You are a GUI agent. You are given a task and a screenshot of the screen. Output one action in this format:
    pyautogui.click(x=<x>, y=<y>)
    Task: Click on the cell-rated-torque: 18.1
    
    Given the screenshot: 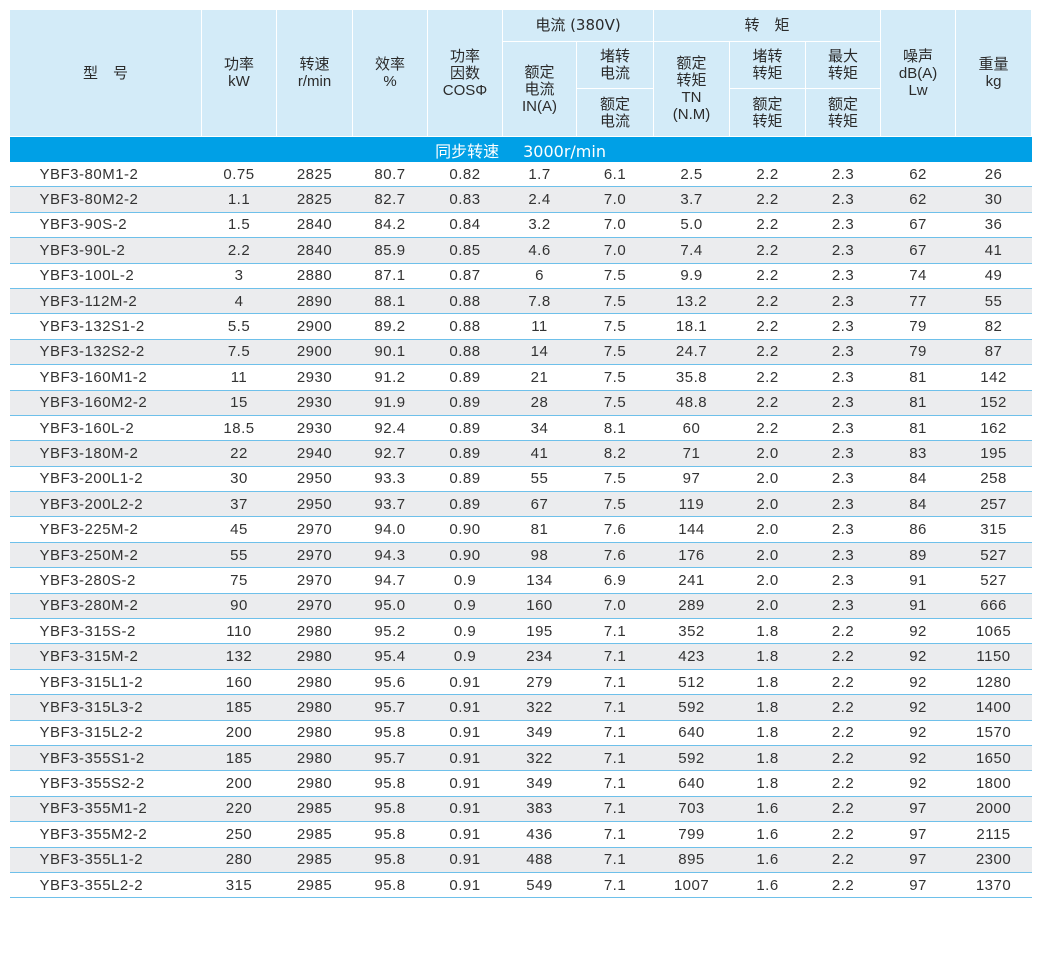 What is the action you would take?
    pyautogui.click(x=691, y=326)
    